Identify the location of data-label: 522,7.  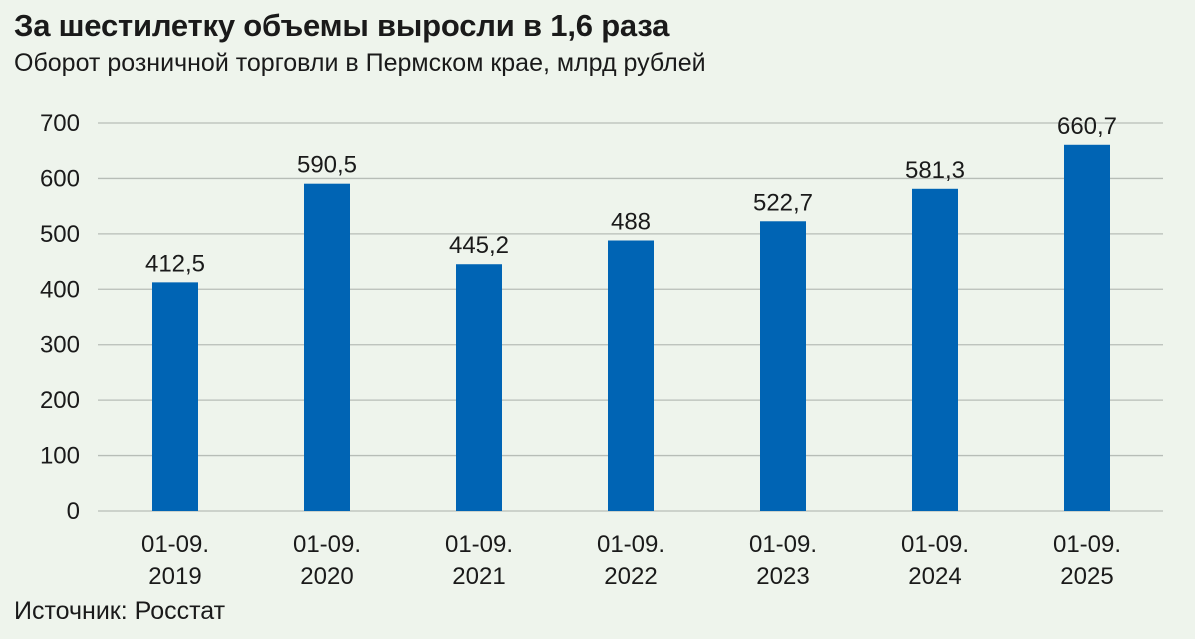
(783, 202).